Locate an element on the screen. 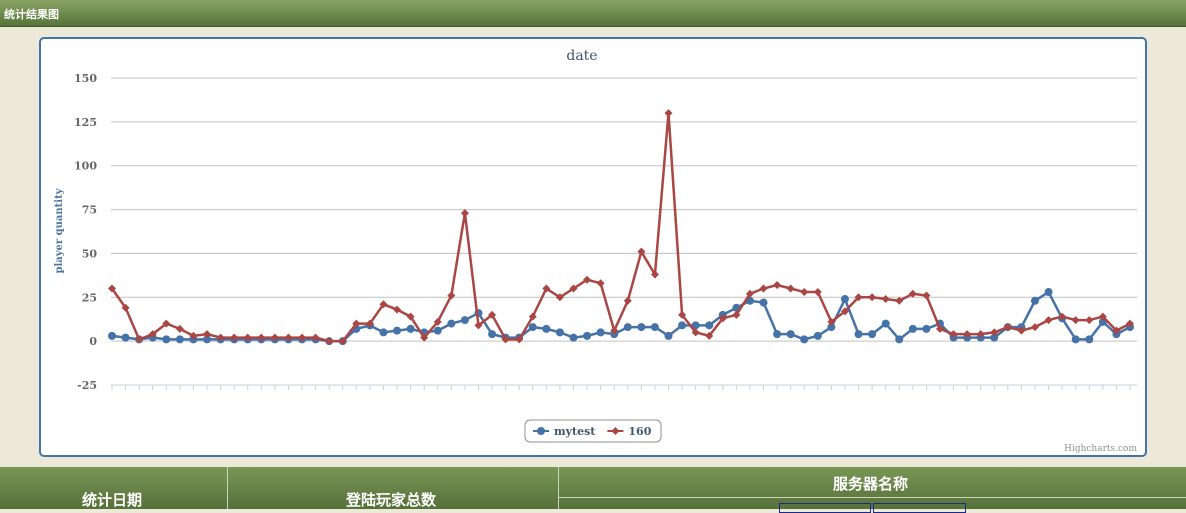 The width and height of the screenshot is (1186, 513). legend-box is located at coordinates (593, 431).